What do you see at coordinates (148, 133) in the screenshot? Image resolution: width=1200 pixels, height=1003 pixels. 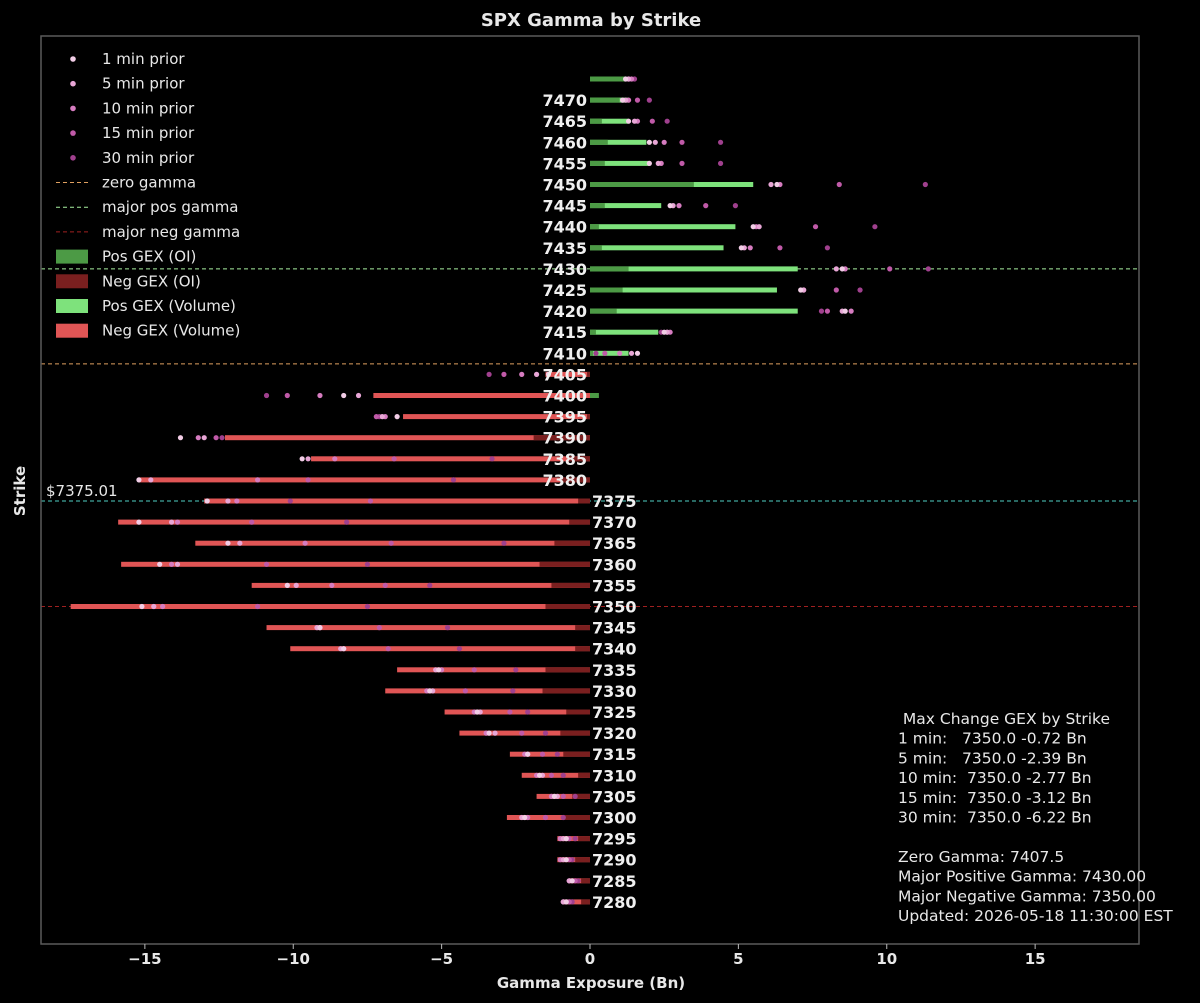 I see `legend-label: 15 min prior` at bounding box center [148, 133].